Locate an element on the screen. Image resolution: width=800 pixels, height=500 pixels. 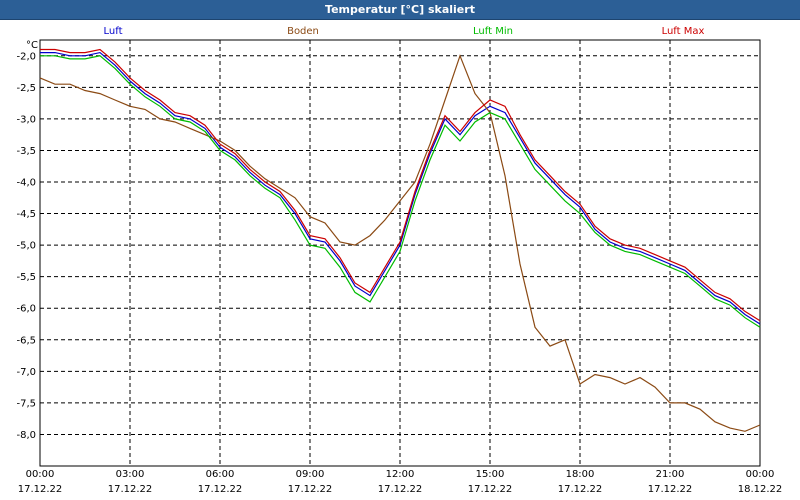
x-tick-time: 12:00 is located at coordinates (400, 474).